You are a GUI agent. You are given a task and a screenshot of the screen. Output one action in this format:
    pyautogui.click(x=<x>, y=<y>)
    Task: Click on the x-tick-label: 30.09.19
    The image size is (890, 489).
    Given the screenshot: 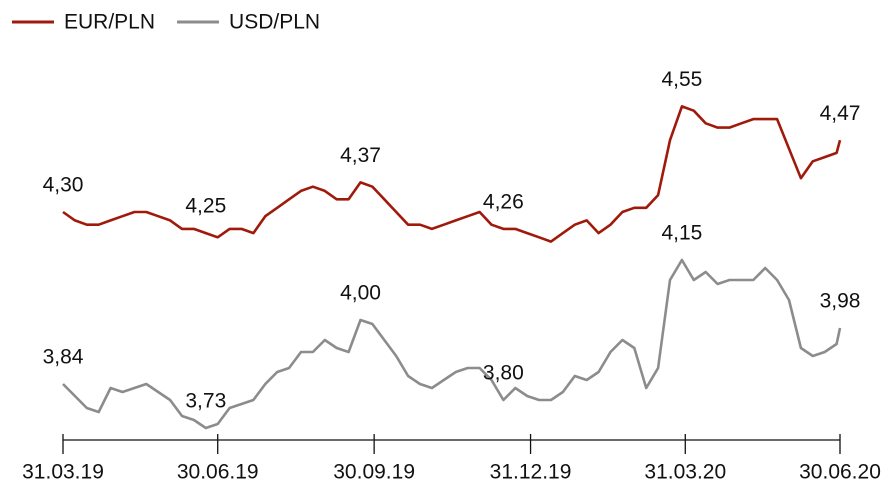 What is the action you would take?
    pyautogui.click(x=374, y=472)
    